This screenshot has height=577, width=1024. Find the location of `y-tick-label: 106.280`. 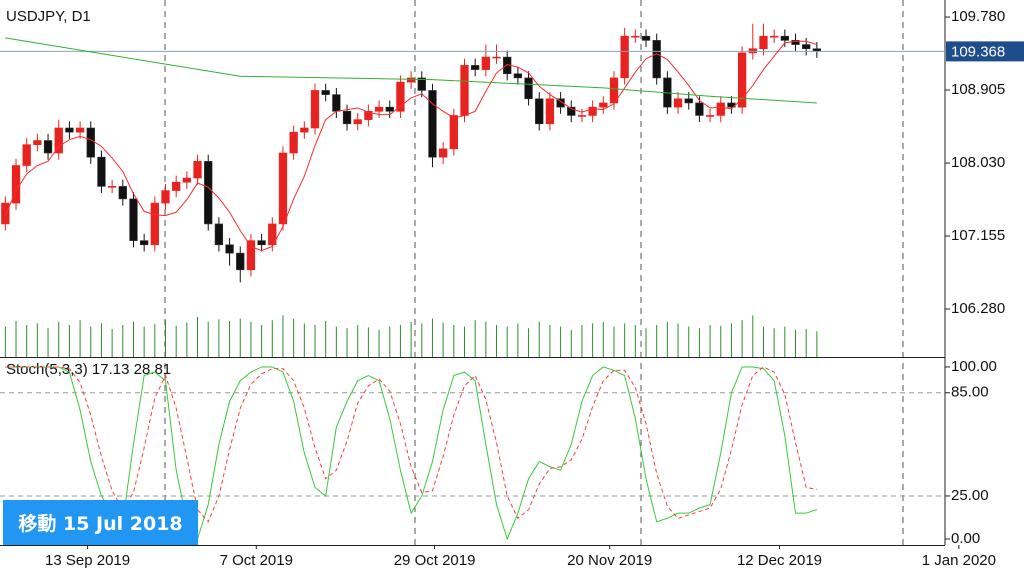

y-tick-label: 106.280 is located at coordinates (978, 308).